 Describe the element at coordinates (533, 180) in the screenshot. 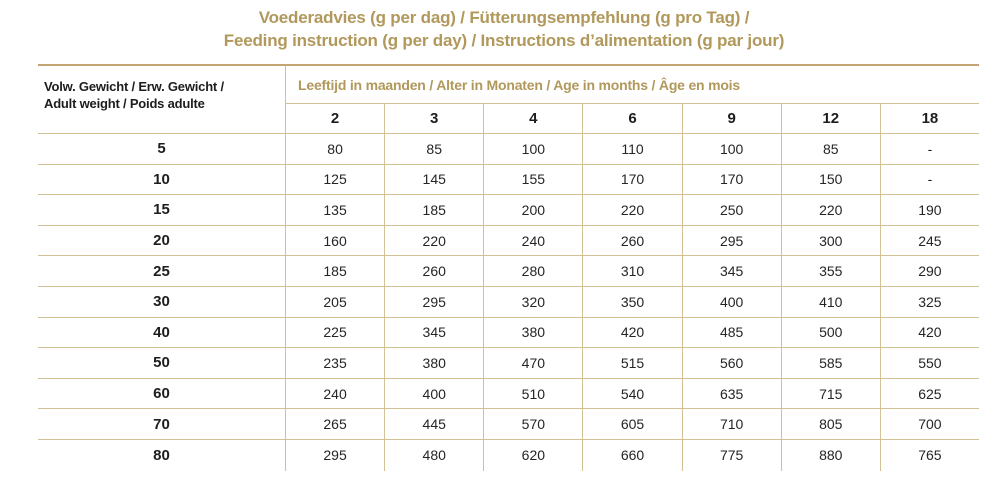

I see `feeding-value-cell: 155` at that location.